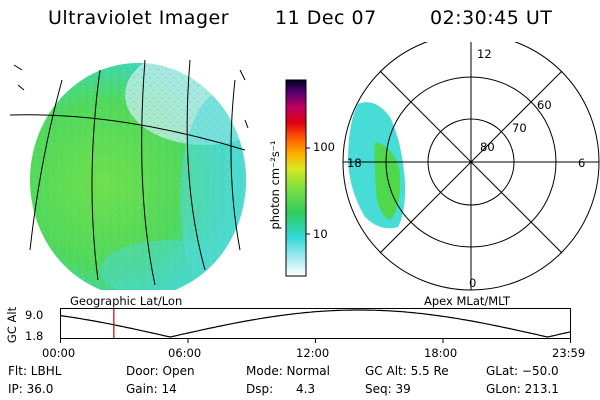 The height and width of the screenshot is (400, 600). Describe the element at coordinates (185, 353) in the screenshot. I see `time-tick-0600: 06:00` at that location.